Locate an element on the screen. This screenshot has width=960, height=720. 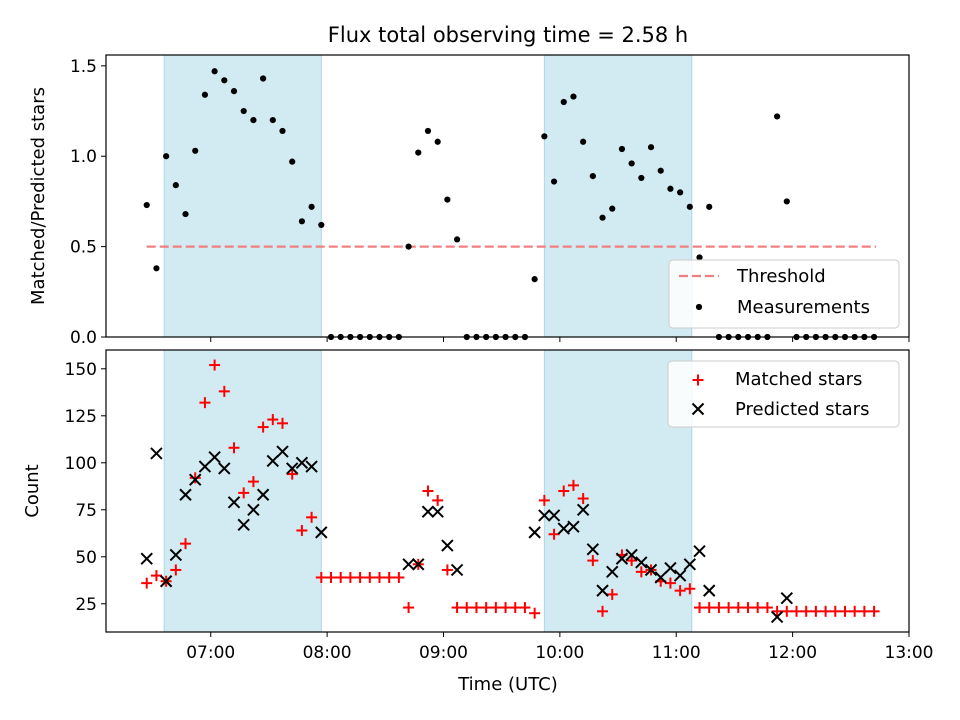
y-tick-label: 1.5 is located at coordinates (83, 67).